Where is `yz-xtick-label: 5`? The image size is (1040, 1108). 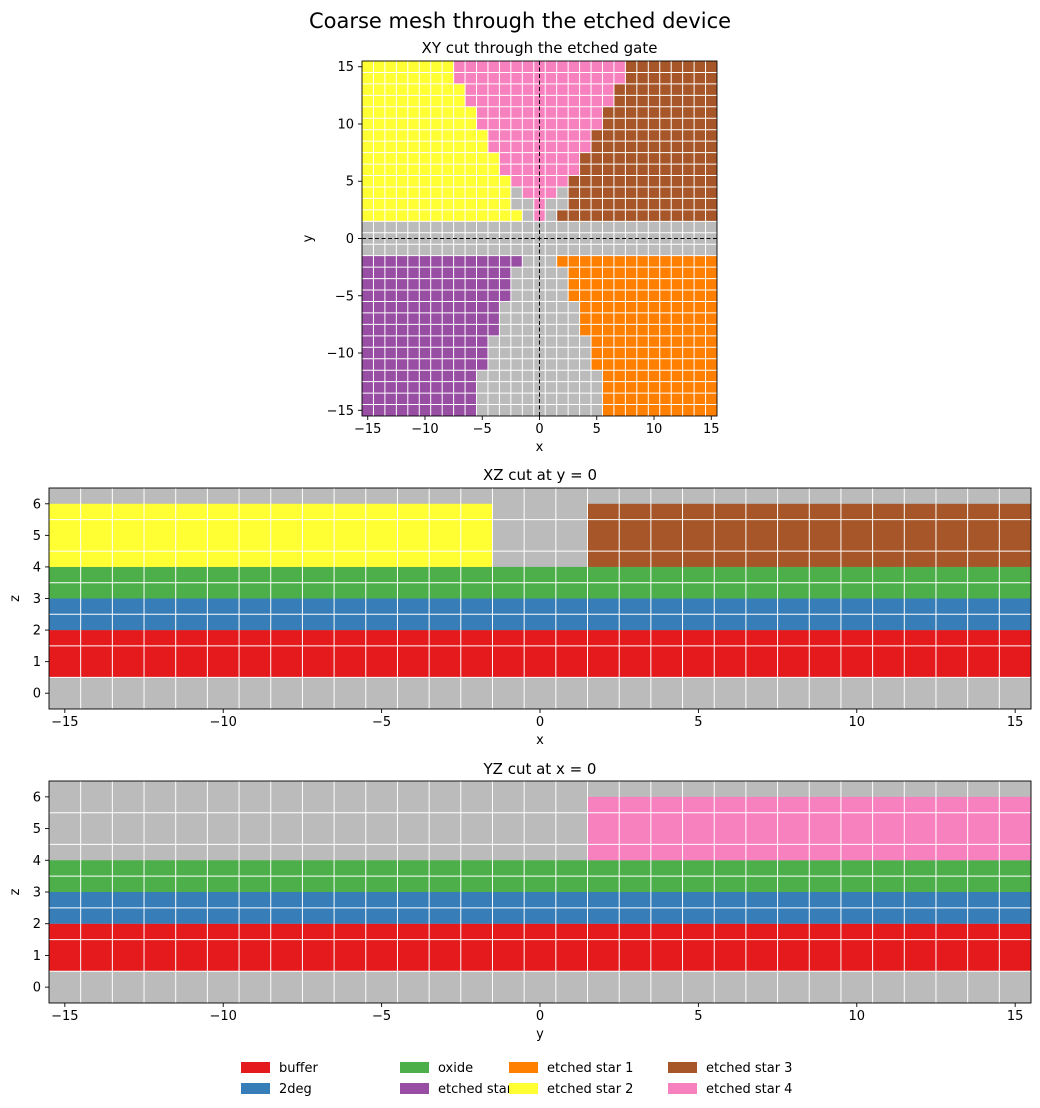 yz-xtick-label: 5 is located at coordinates (698, 1016).